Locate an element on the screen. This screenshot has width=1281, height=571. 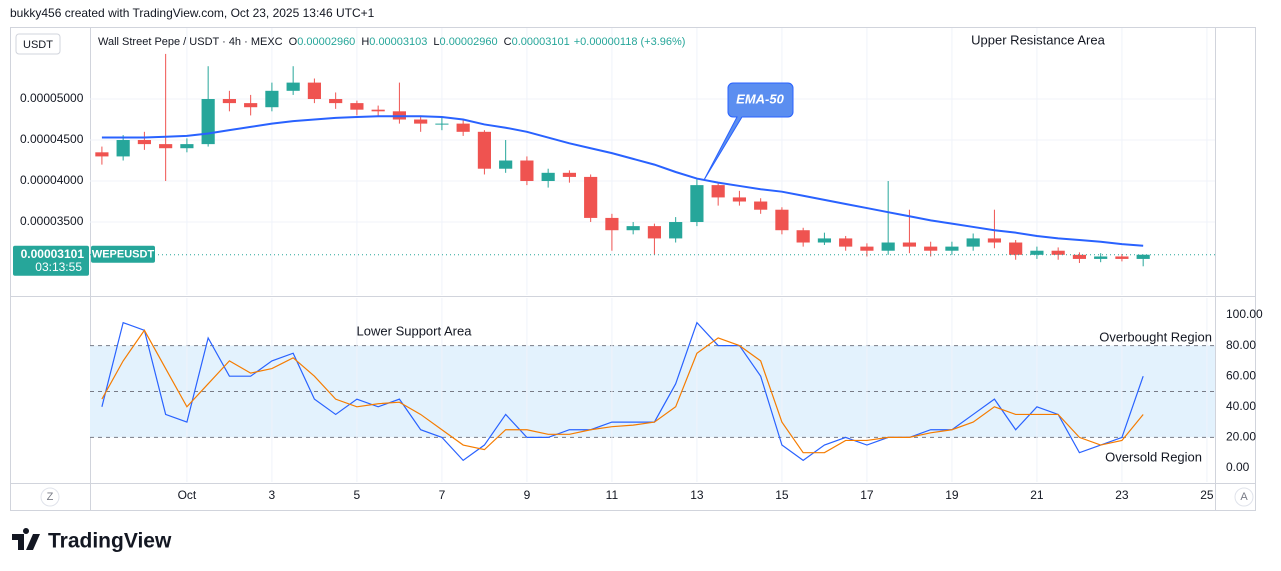
countdown: 03:13:55 is located at coordinates (58, 267).